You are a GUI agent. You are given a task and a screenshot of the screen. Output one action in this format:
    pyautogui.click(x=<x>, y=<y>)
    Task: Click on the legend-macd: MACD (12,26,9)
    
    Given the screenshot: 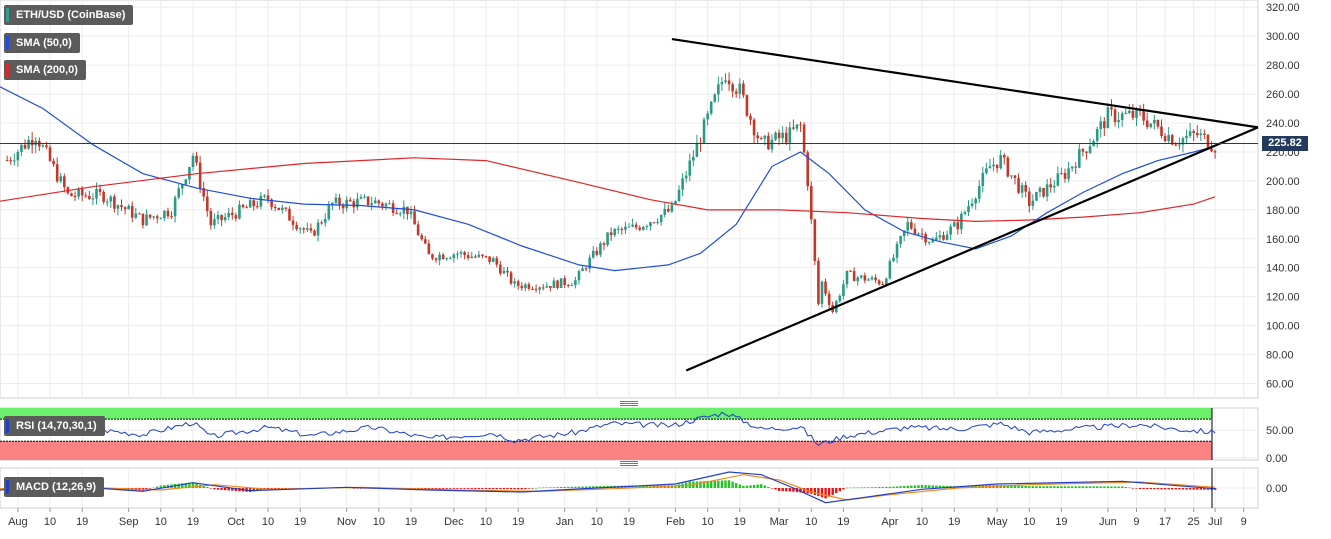 What is the action you would take?
    pyautogui.click(x=54, y=487)
    